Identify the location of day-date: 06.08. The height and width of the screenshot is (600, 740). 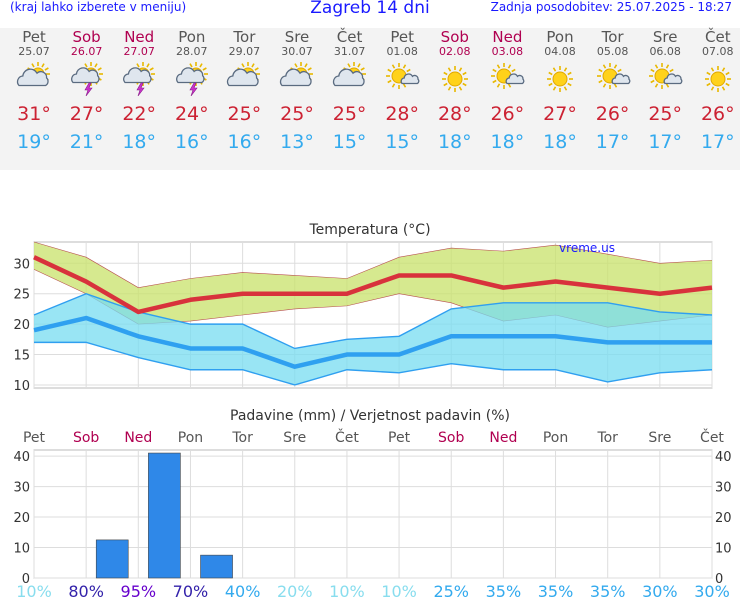
(665, 51).